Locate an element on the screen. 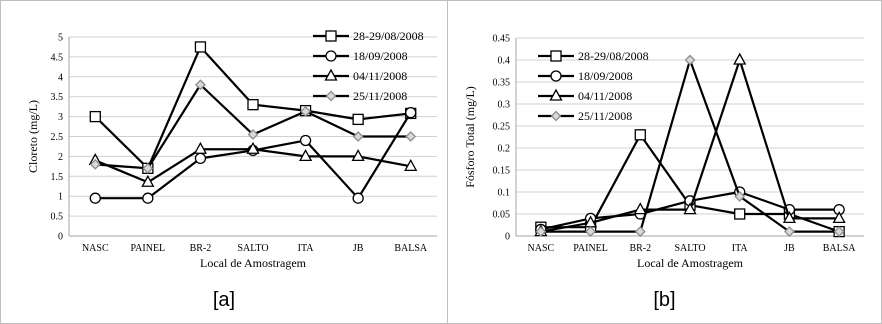 This screenshot has height=324, width=882. series-triangle is located at coordinates (253, 164).